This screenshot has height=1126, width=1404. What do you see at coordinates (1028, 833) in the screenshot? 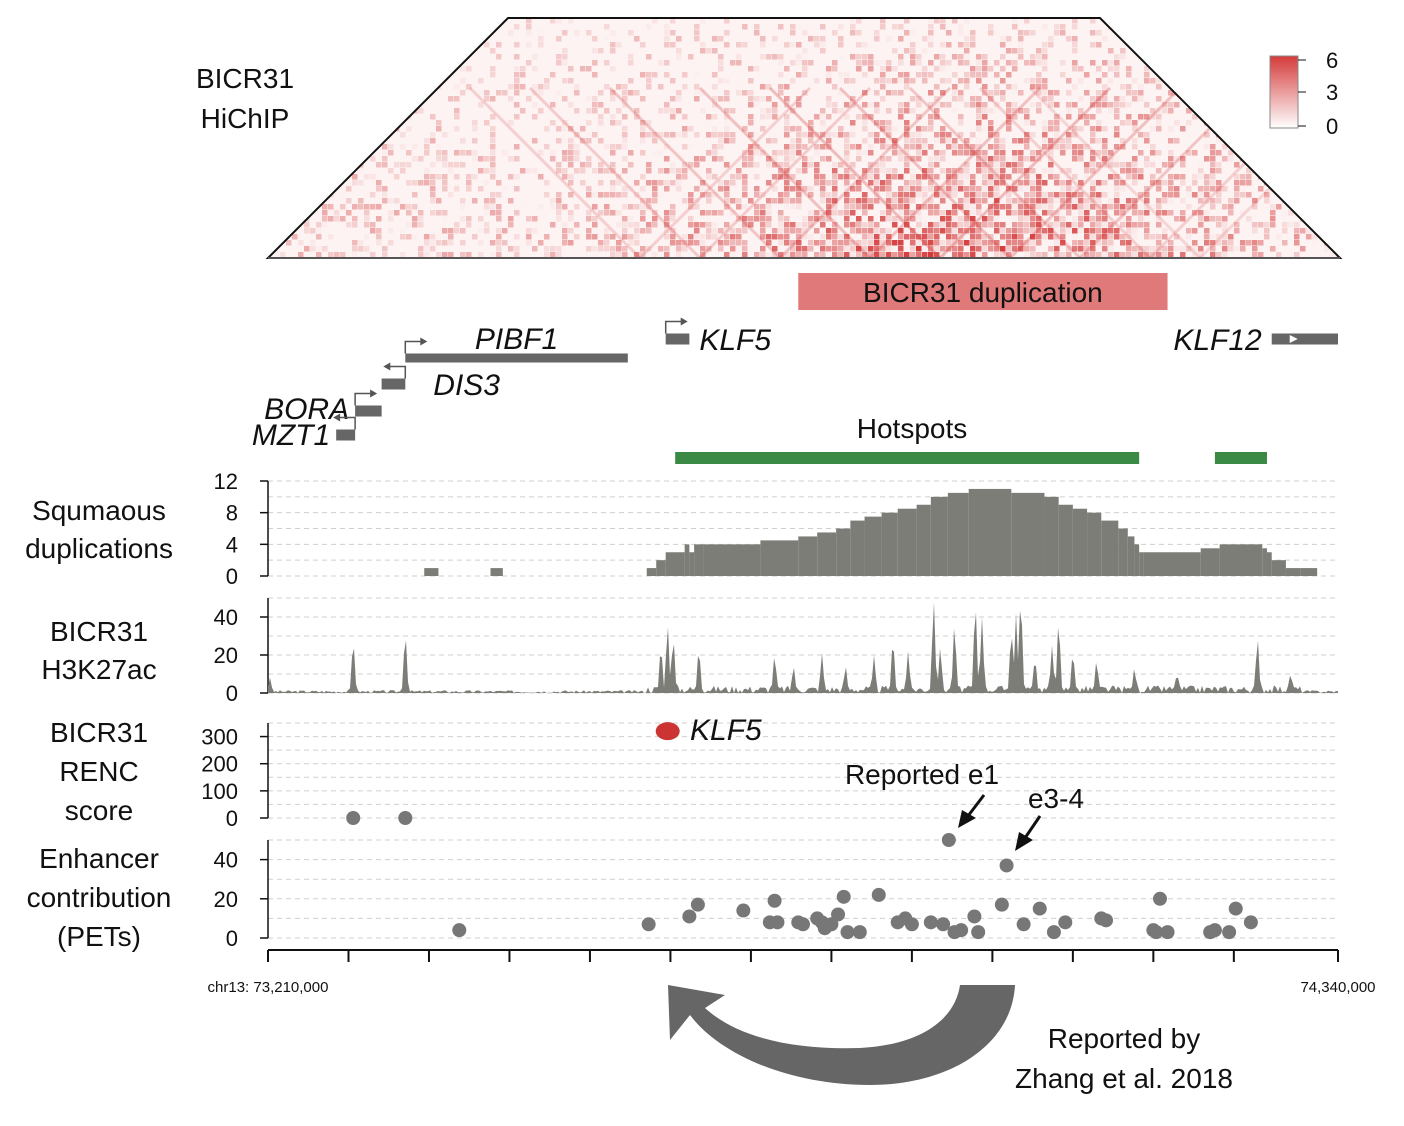
I see `e3-4-arrow` at bounding box center [1028, 833].